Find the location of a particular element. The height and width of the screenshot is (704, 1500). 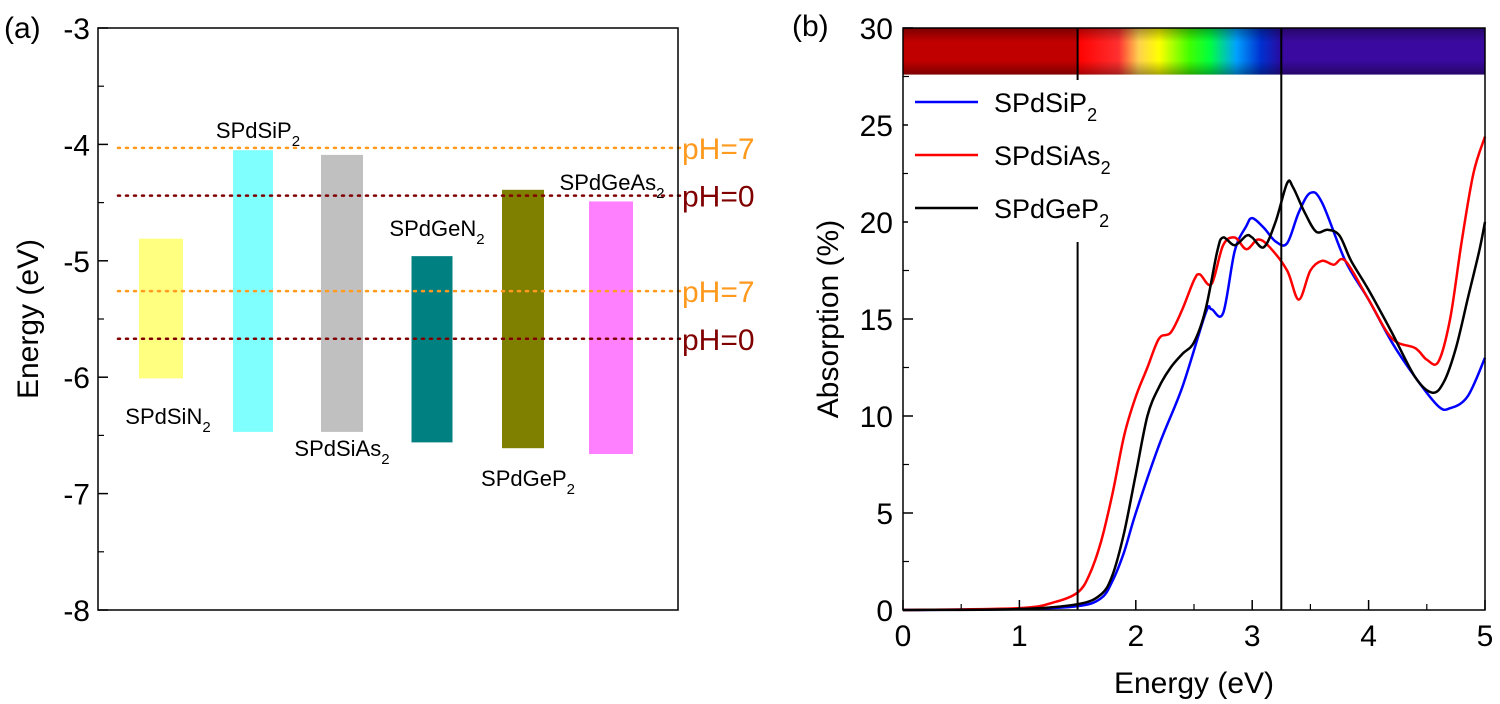

spectrum-bar is located at coordinates (1194, 51).